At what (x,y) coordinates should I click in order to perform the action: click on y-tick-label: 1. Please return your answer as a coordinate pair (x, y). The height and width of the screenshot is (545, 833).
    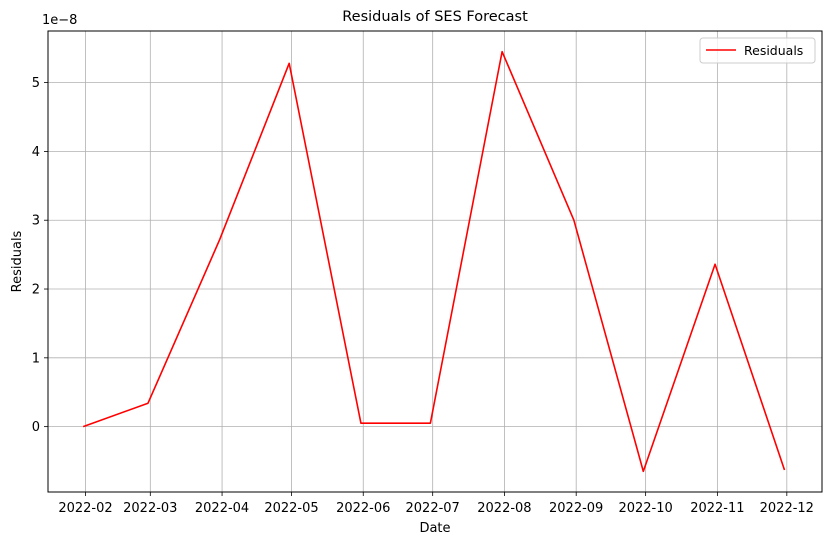
    Looking at the image, I should click on (36, 358).